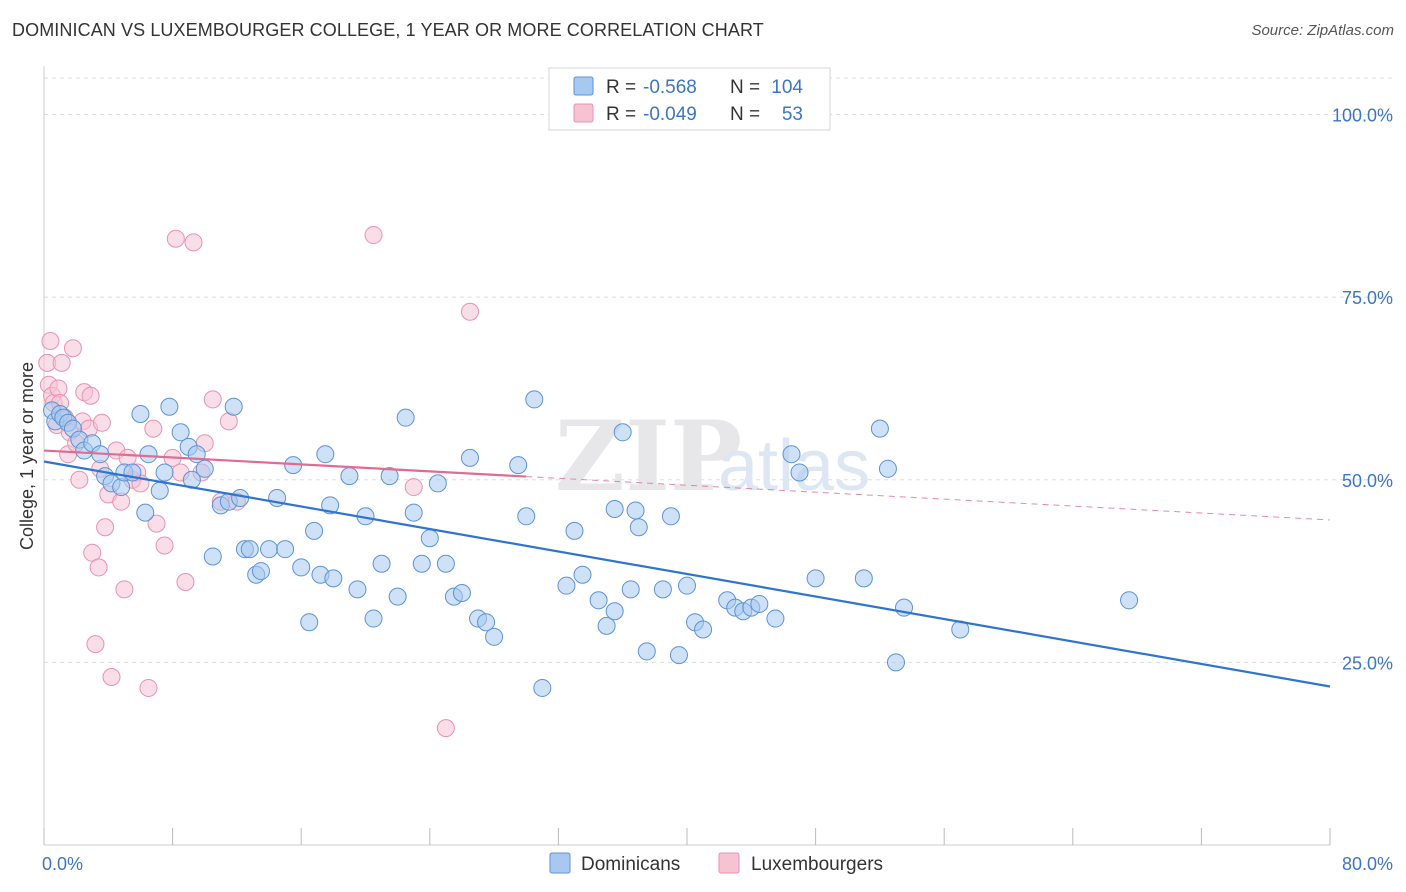 The height and width of the screenshot is (892, 1406). Describe the element at coordinates (787, 87) in the screenshot. I see `legend-n-value-dominicans: 104` at that location.